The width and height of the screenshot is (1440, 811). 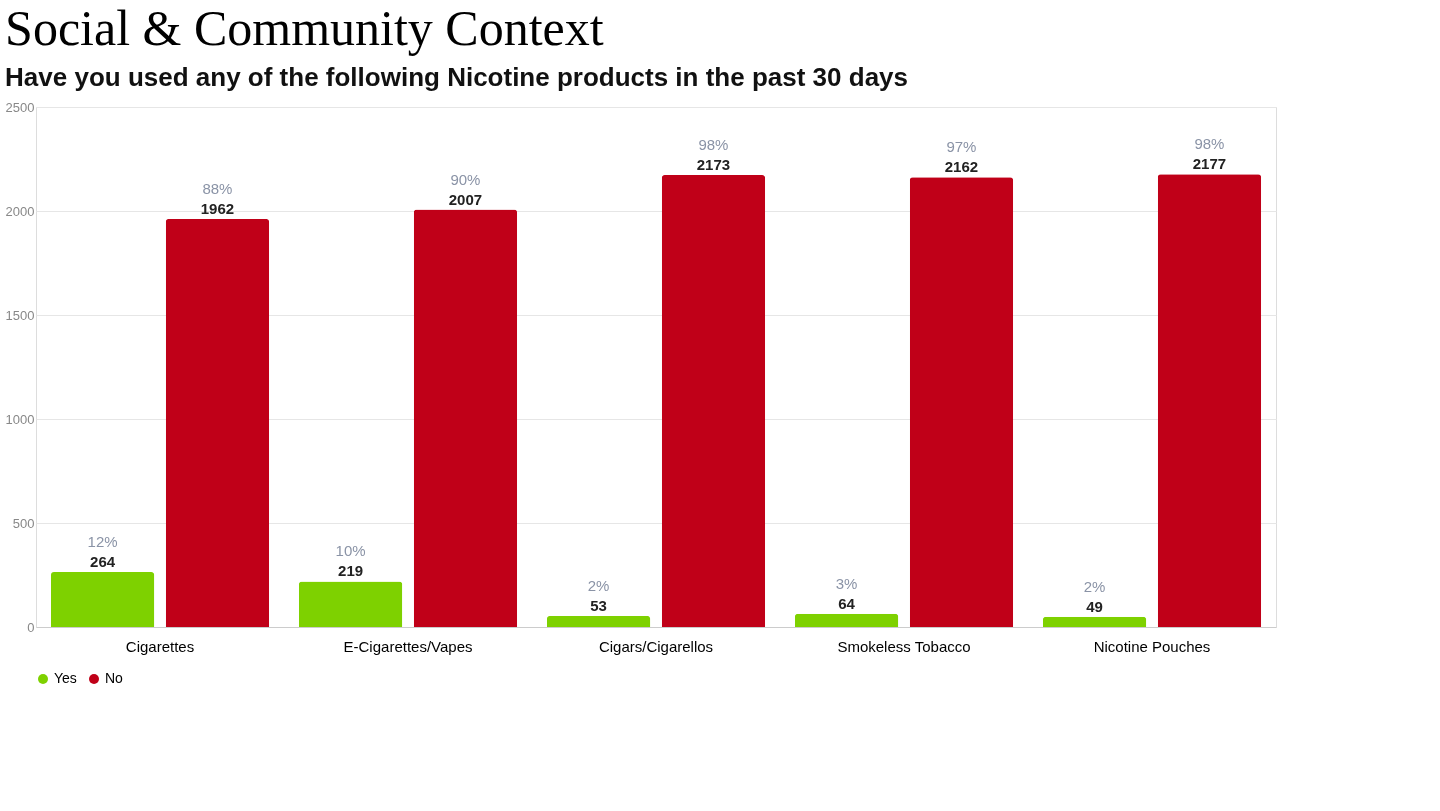 What do you see at coordinates (160, 646) in the screenshot?
I see `x-tick-label: Cigarettes` at bounding box center [160, 646].